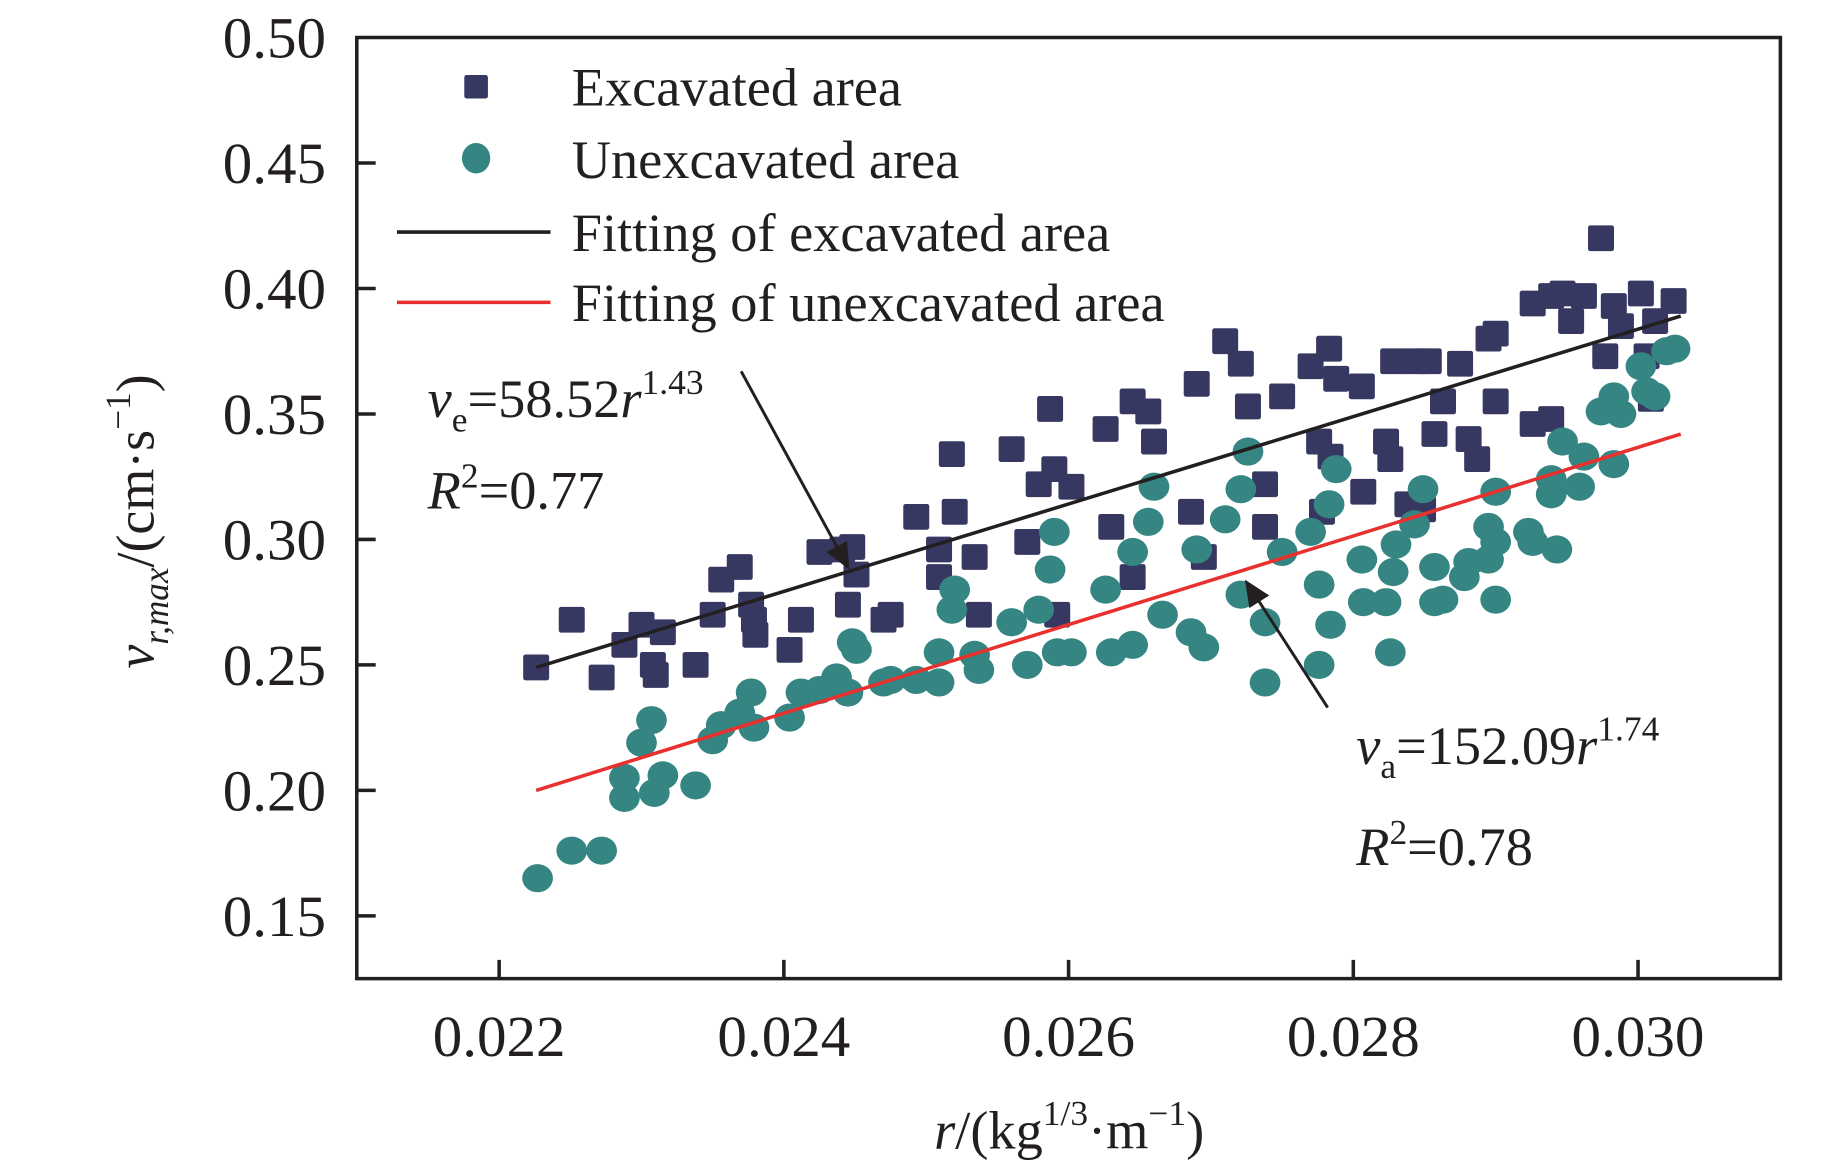  Describe the element at coordinates (1638, 1036) in the screenshot. I see `x-tick-label: 0.030` at that location.